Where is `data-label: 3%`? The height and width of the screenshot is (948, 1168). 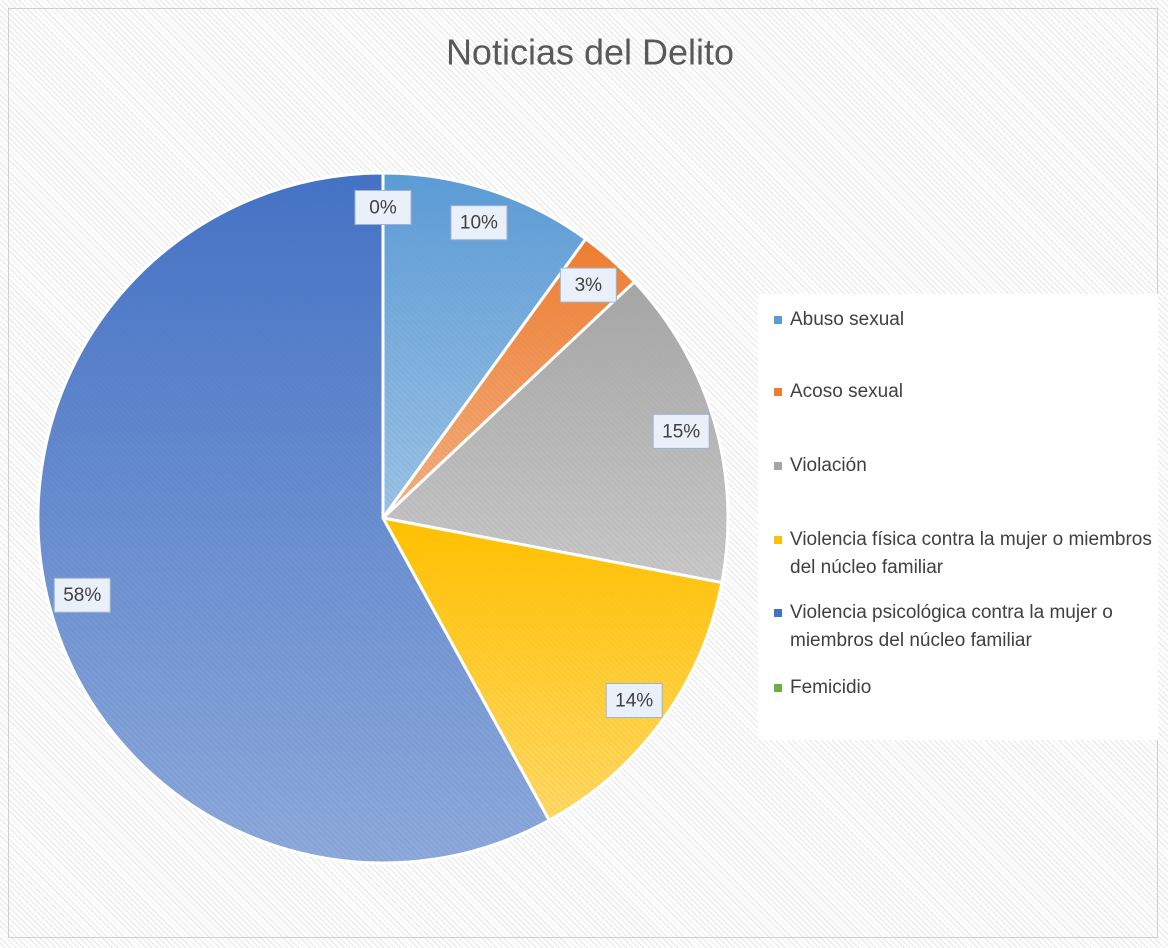
data-label: 3% is located at coordinates (589, 285).